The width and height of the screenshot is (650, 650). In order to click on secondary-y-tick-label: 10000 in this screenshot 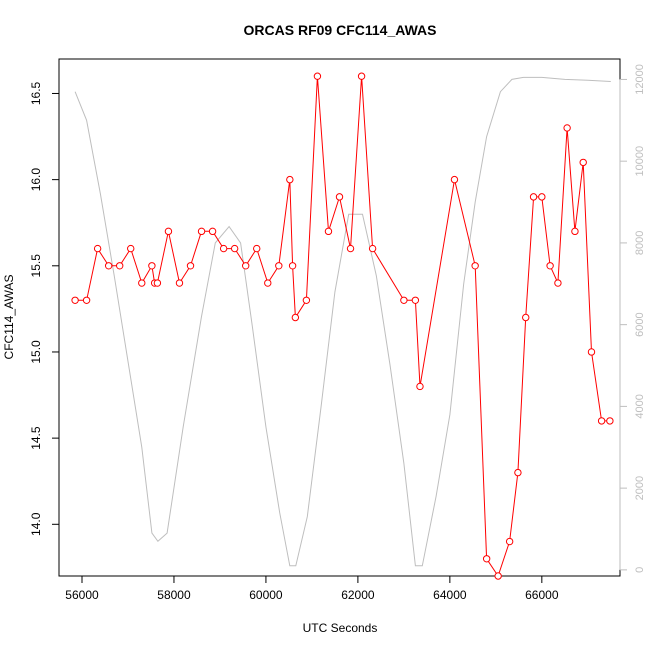, I will do `click(640, 161)`.